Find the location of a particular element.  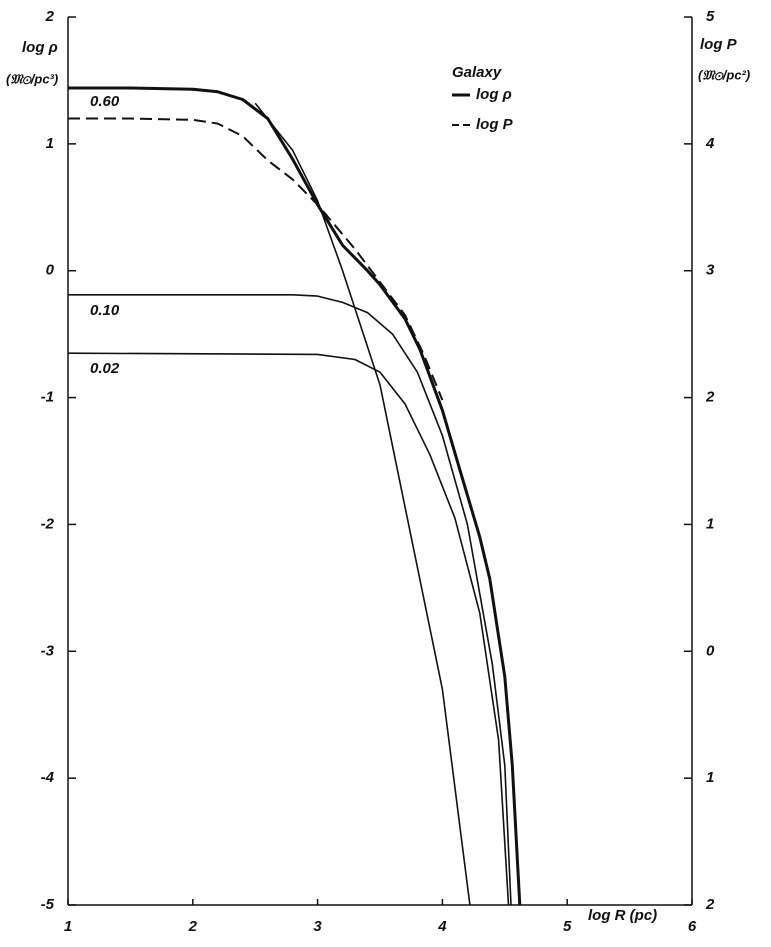

y2-tick-label: 5 is located at coordinates (710, 16).